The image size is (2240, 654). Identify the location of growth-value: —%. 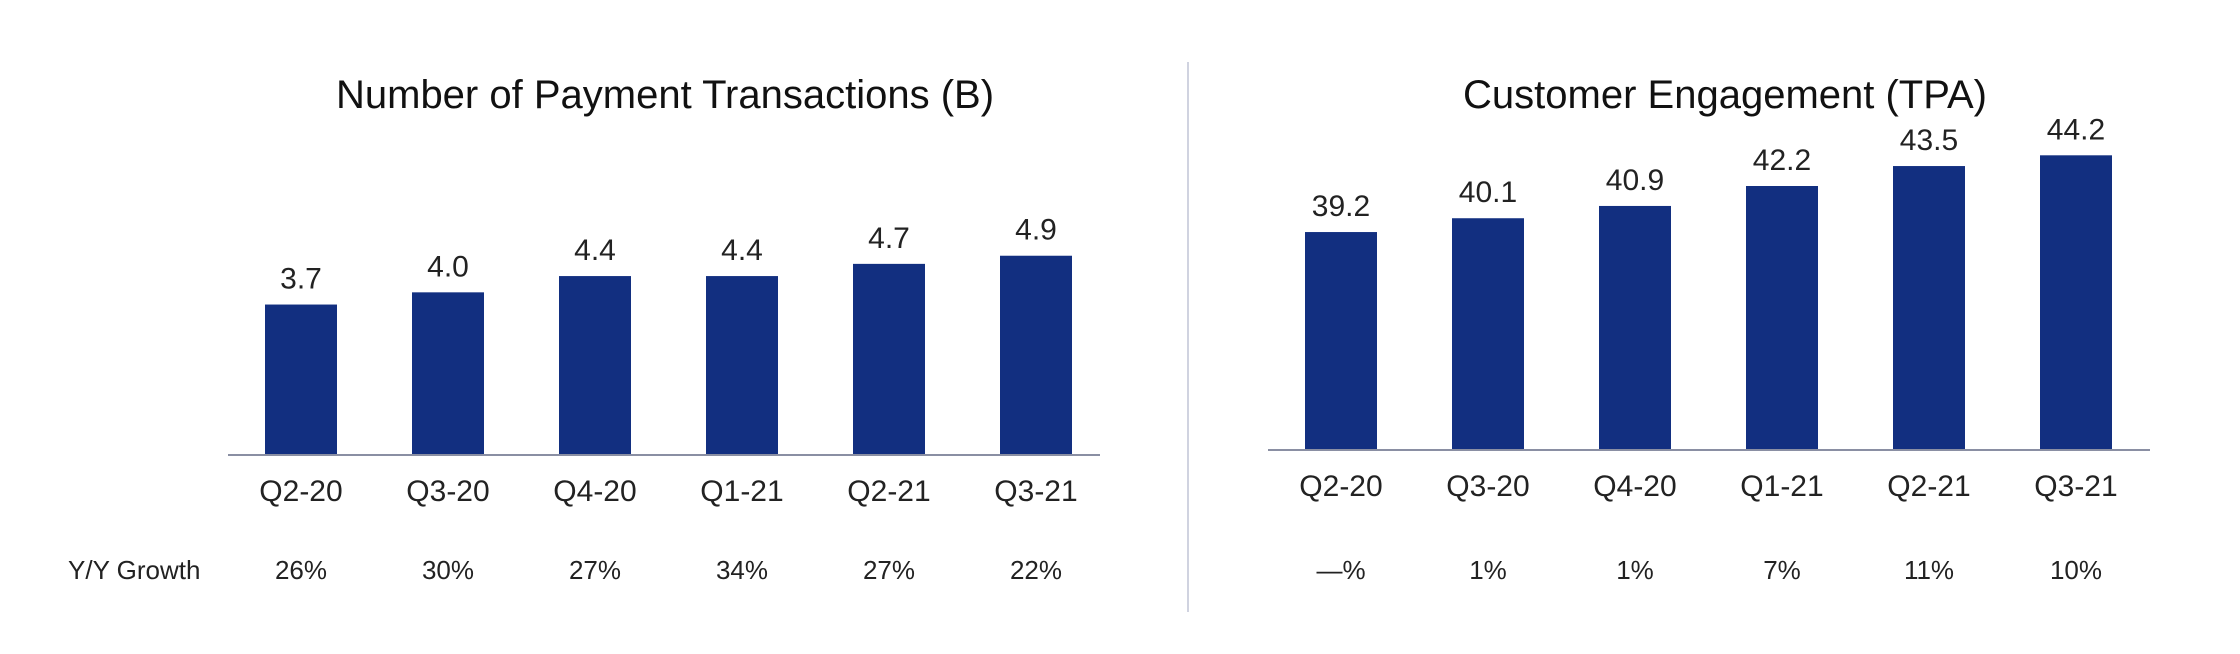
(1340, 570).